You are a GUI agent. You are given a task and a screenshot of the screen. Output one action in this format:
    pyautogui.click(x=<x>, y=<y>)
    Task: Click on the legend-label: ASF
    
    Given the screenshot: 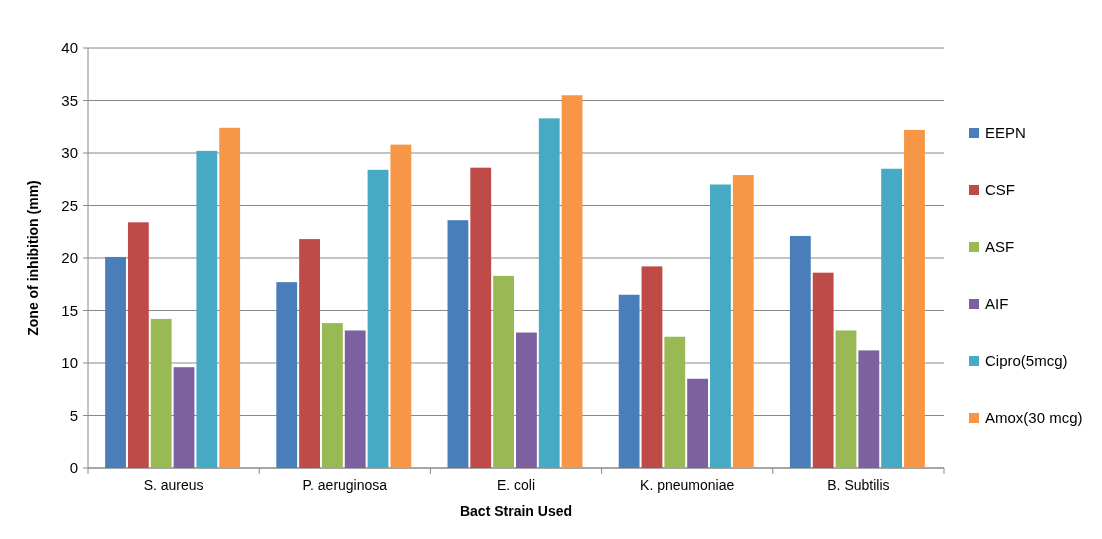 What is the action you would take?
    pyautogui.click(x=1000, y=246)
    